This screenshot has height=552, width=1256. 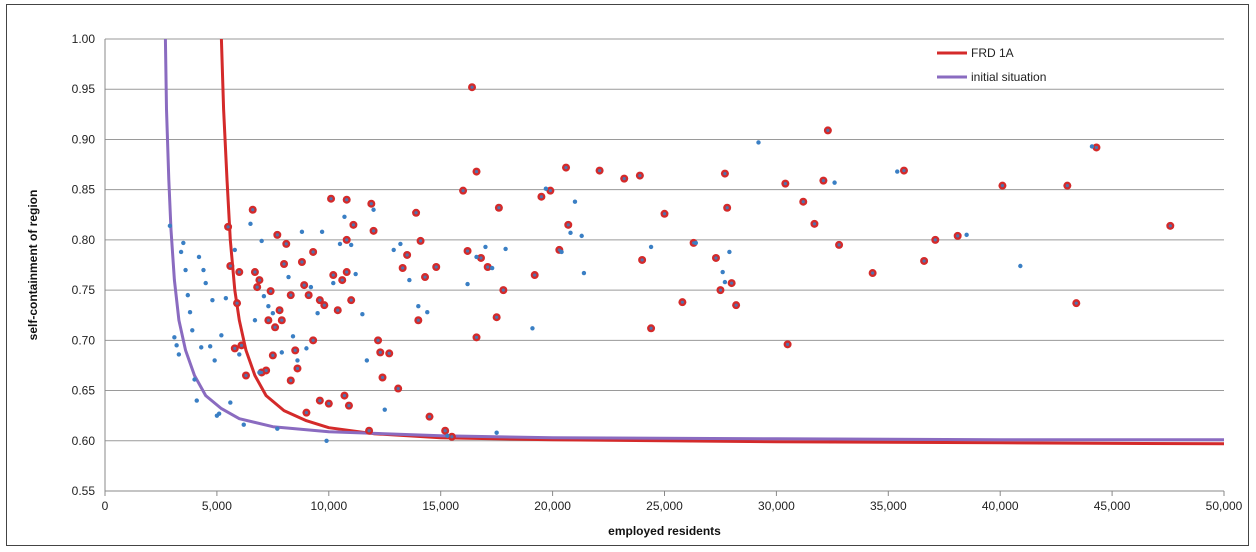 What do you see at coordinates (1000, 506) in the screenshot?
I see `x-tick-label: 40,000` at bounding box center [1000, 506].